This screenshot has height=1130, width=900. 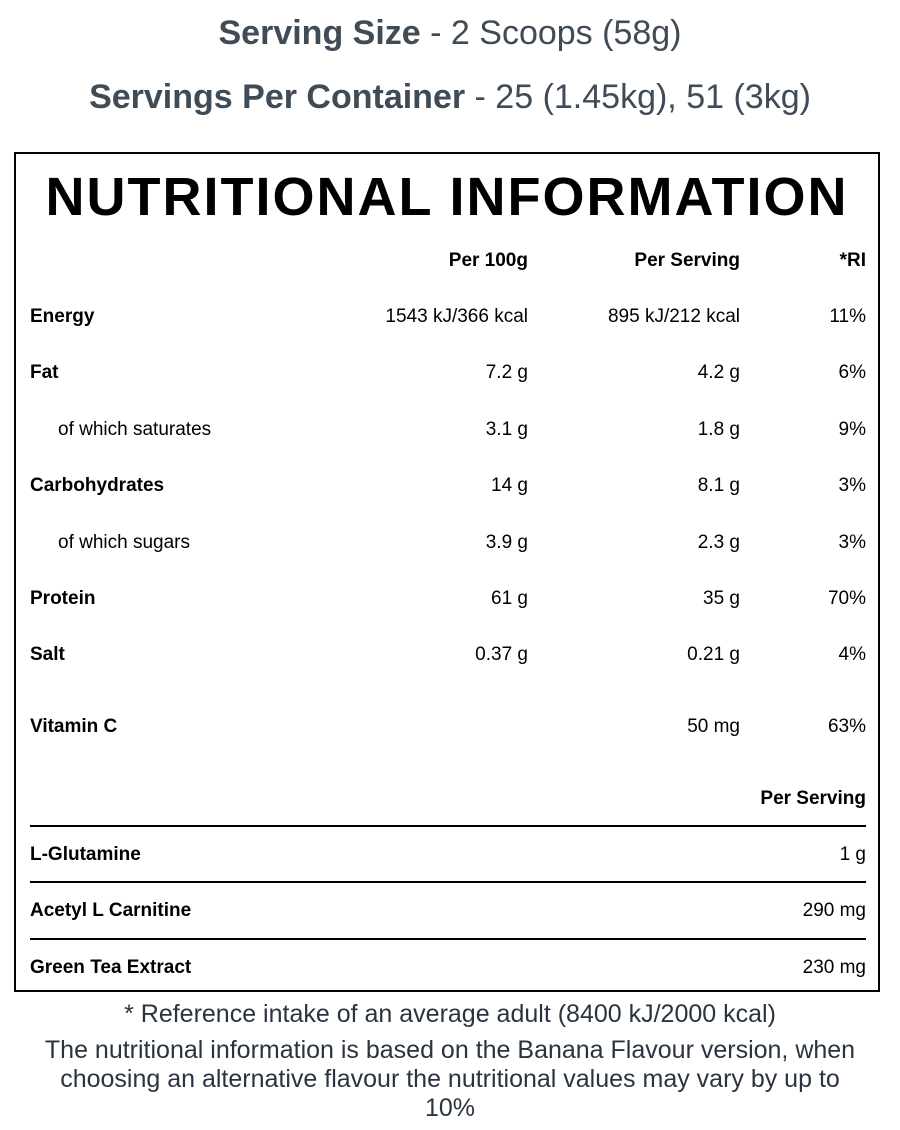 What do you see at coordinates (846, 726) in the screenshot?
I see `row-vitamin-c-ri: 63%` at bounding box center [846, 726].